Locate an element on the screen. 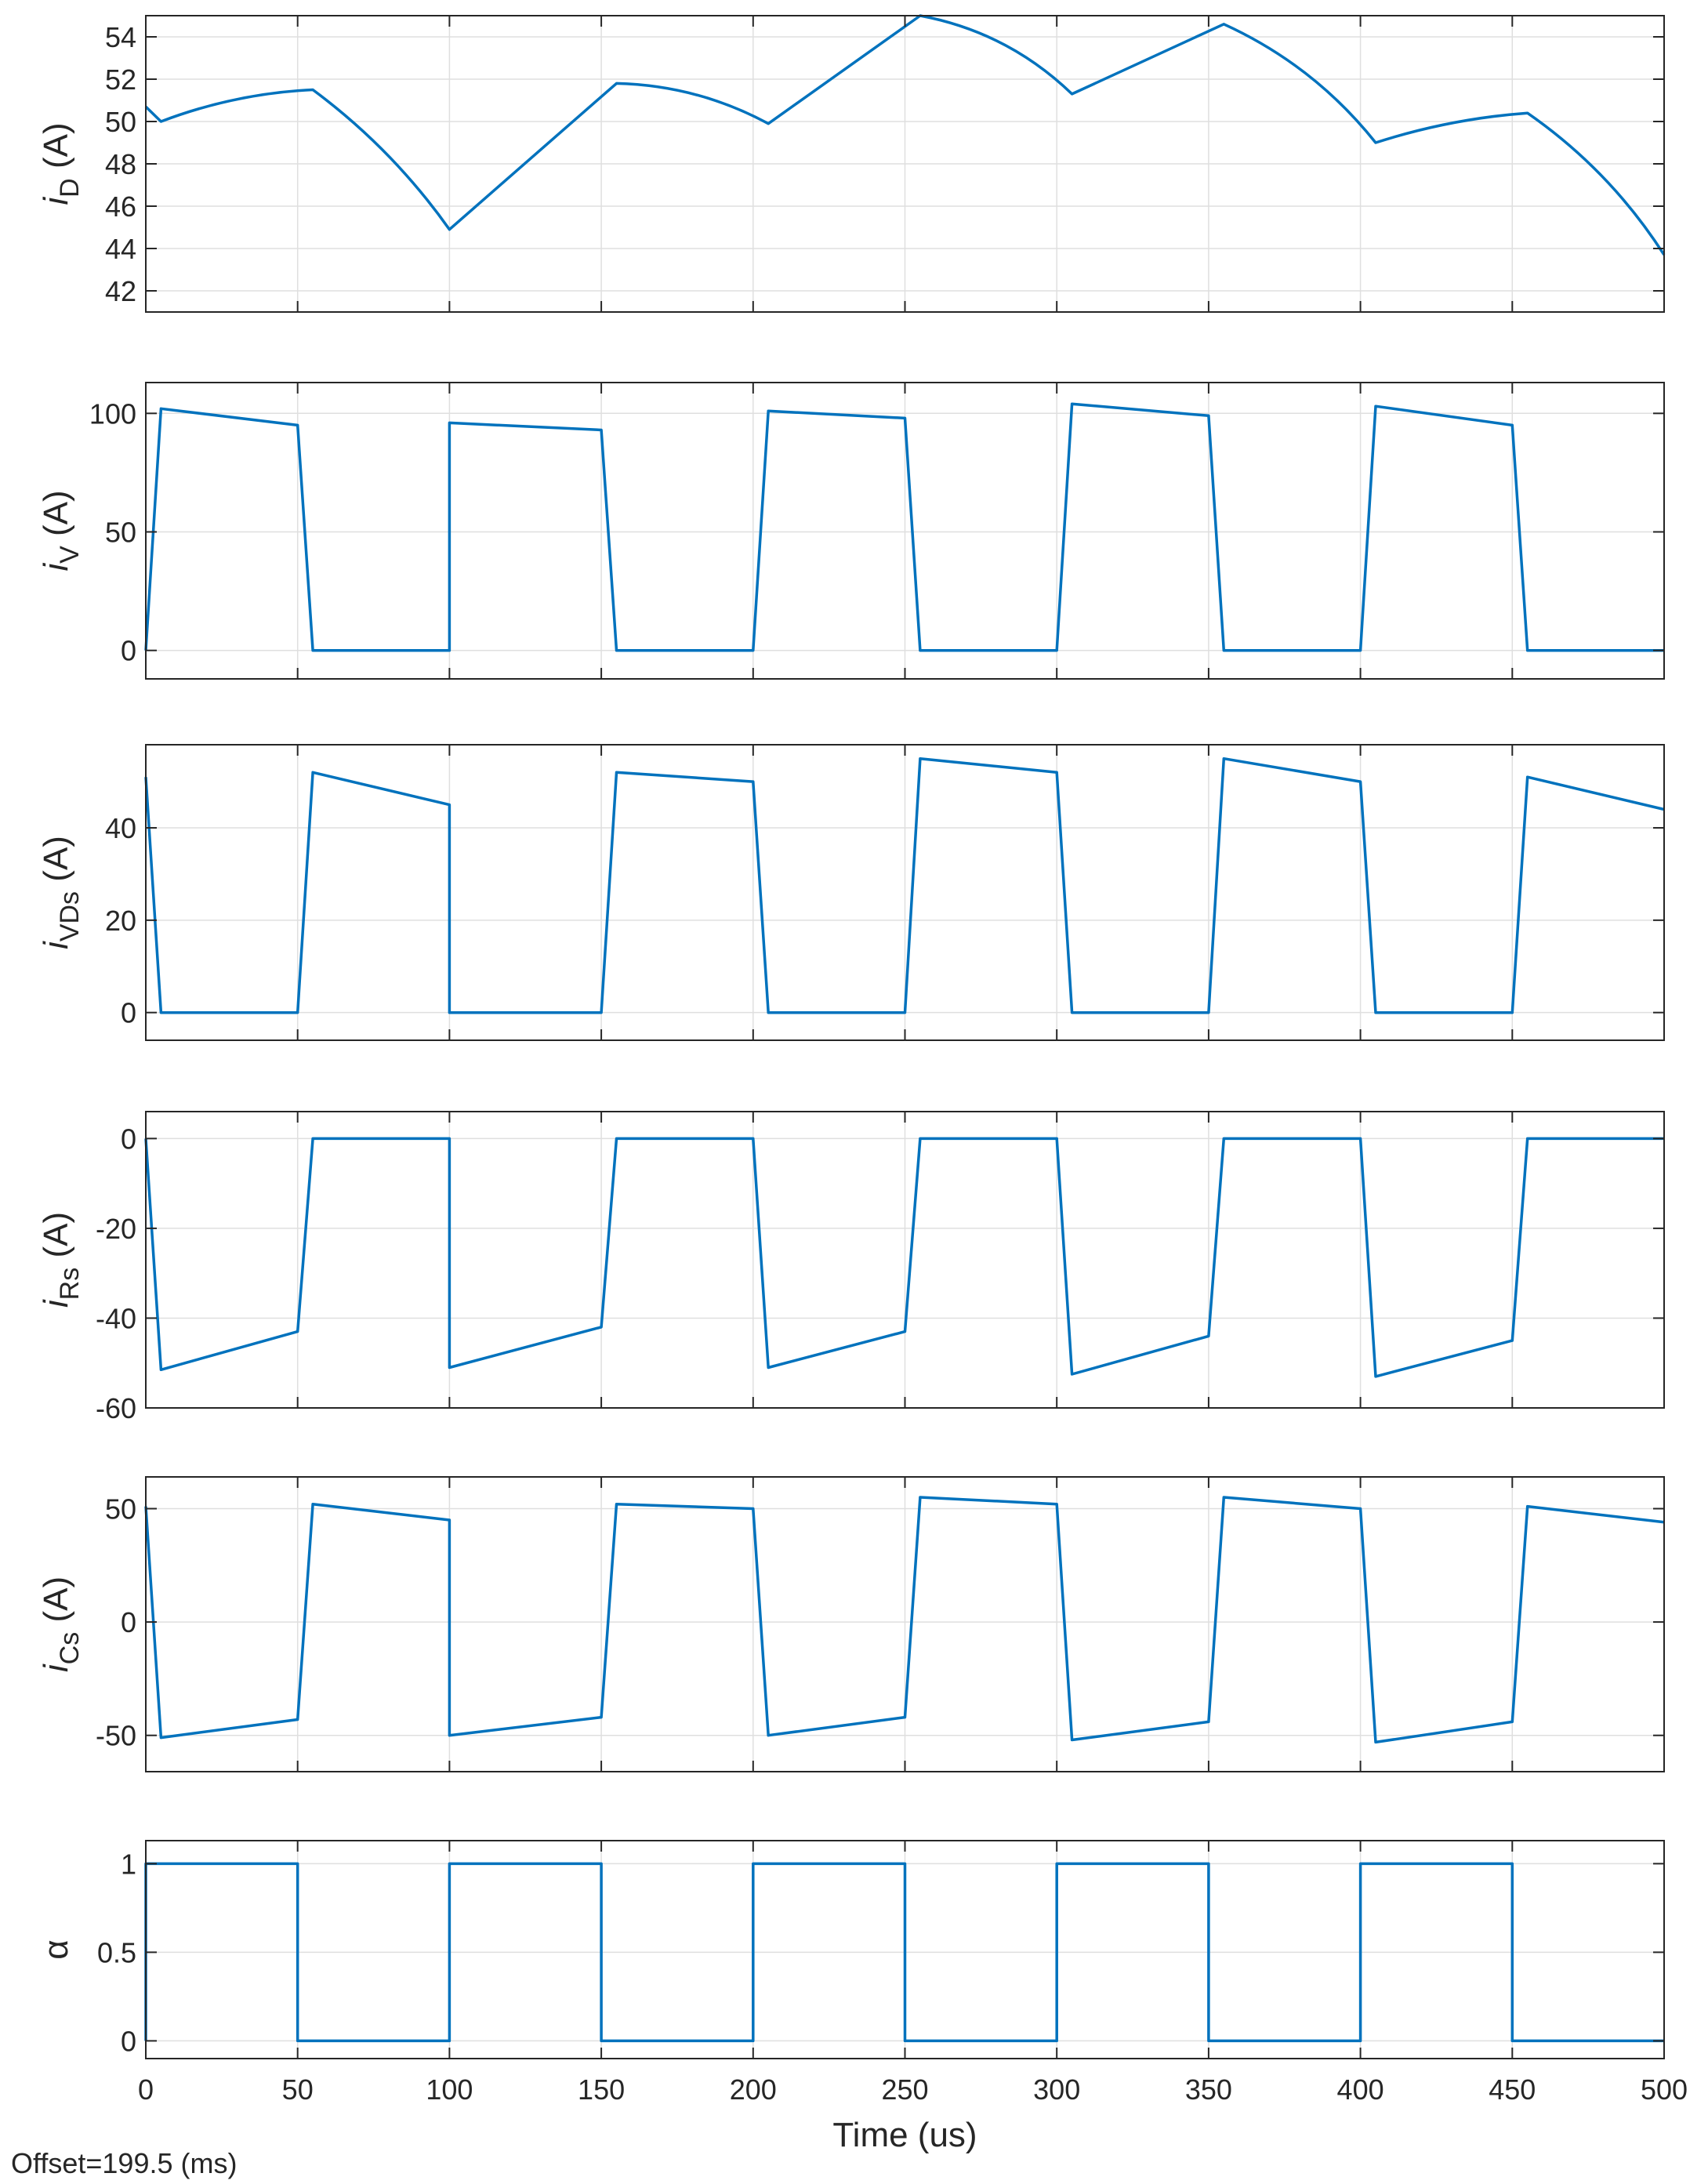 This screenshot has height=2184, width=1708. x-tick-label: 150 is located at coordinates (601, 2089).